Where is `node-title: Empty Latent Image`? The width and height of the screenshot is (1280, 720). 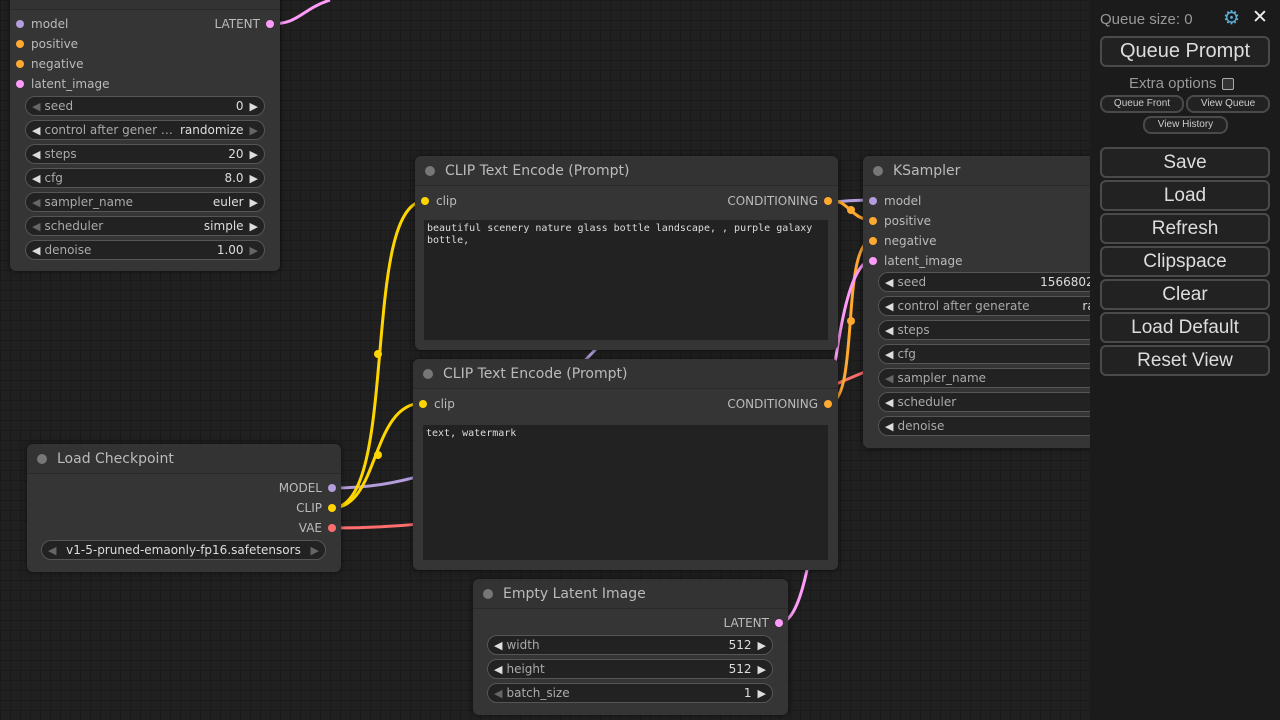 node-title: Empty Latent Image is located at coordinates (630, 594).